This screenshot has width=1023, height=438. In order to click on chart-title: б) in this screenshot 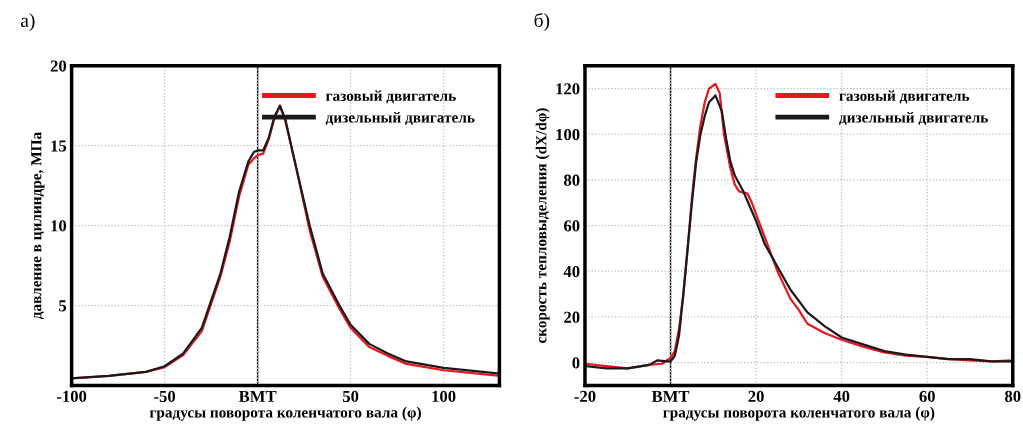, I will do `click(542, 21)`.